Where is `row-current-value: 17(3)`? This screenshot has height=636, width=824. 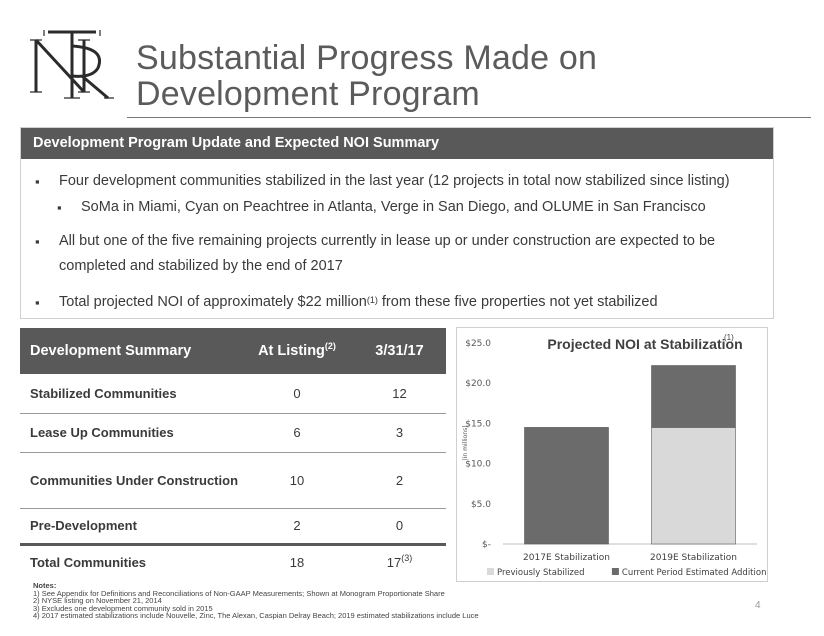 row-current-value: 17(3) is located at coordinates (399, 561).